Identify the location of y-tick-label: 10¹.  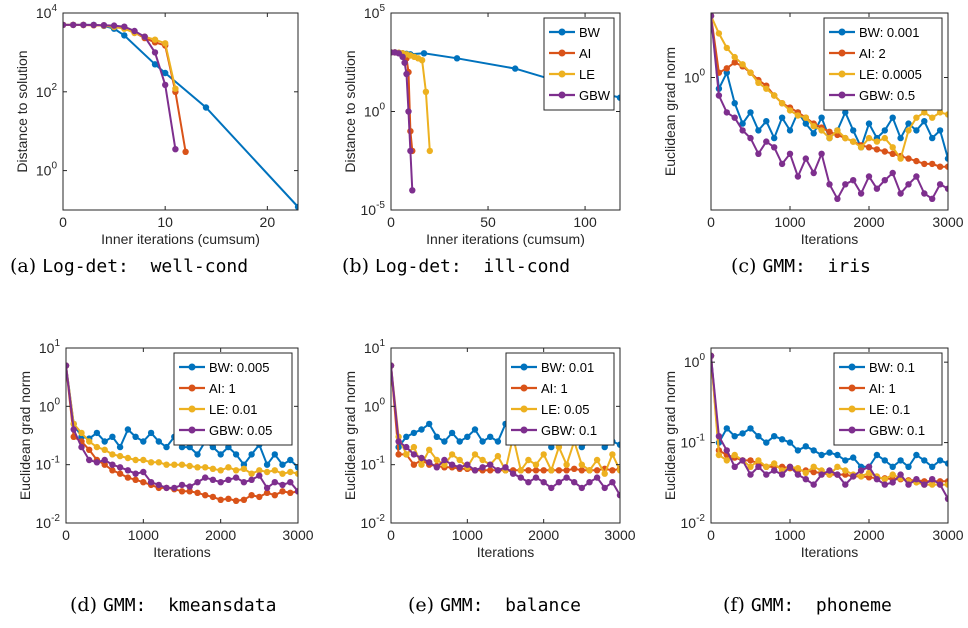
(375, 347).